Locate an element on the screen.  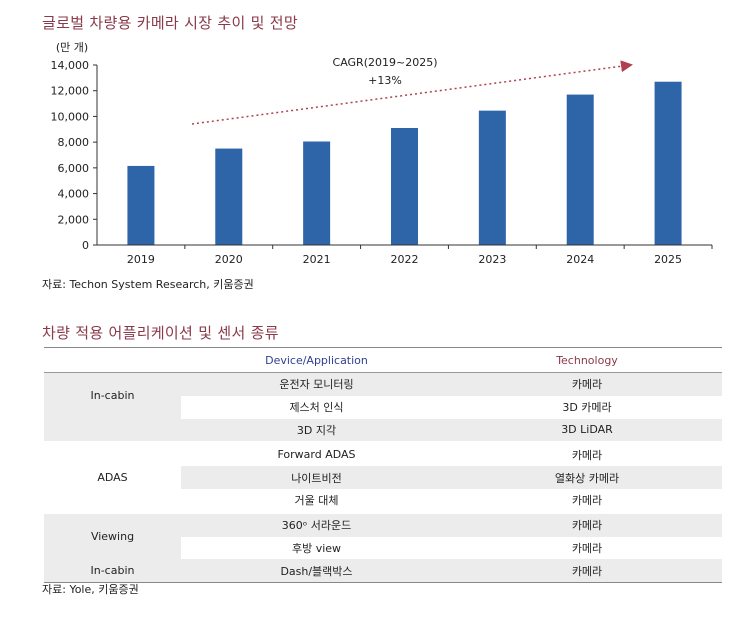
category-cell is located at coordinates (112, 430).